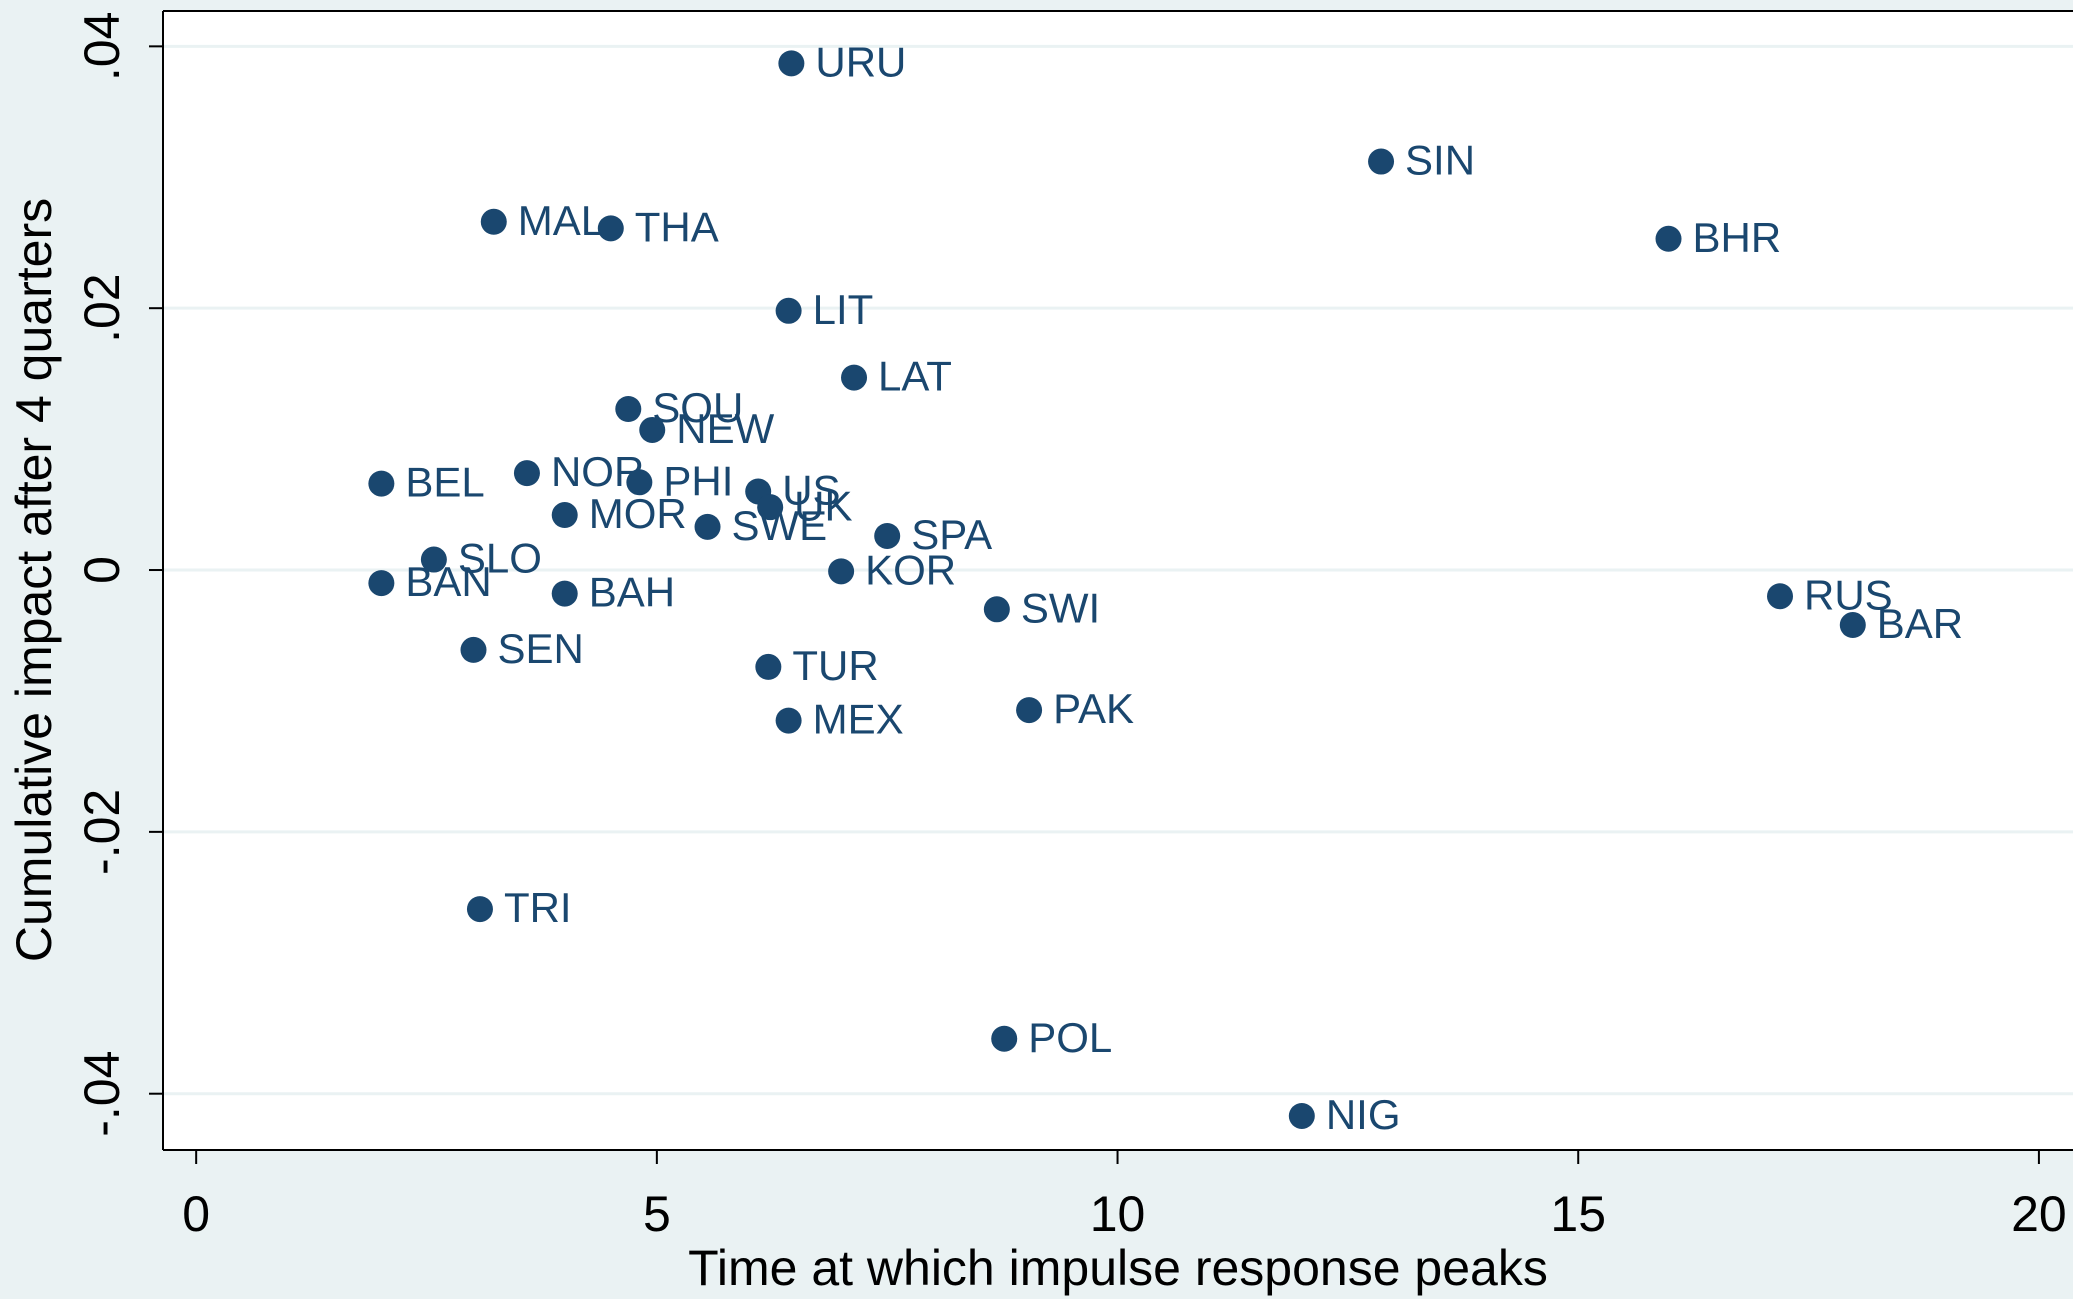 This screenshot has height=1299, width=2073. What do you see at coordinates (444, 482) in the screenshot?
I see `point-label: BEL` at bounding box center [444, 482].